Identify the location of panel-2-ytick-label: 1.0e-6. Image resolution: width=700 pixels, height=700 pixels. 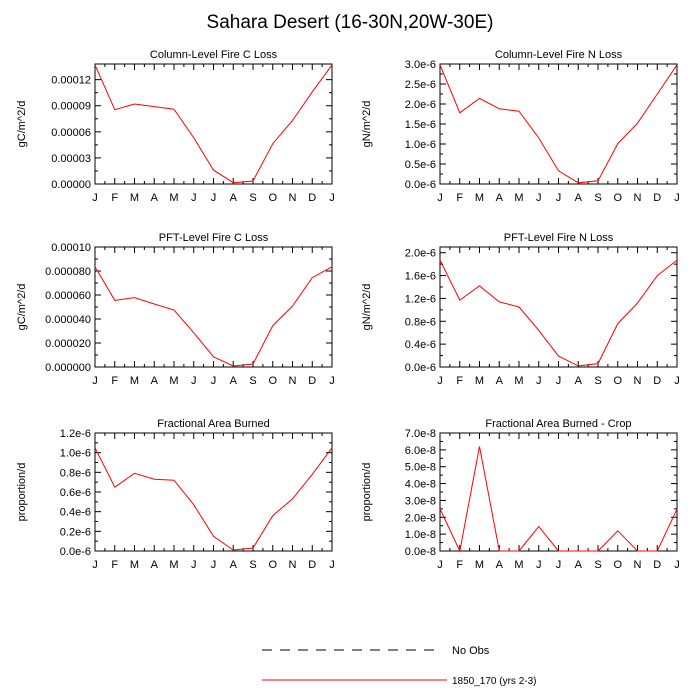
(420, 145).